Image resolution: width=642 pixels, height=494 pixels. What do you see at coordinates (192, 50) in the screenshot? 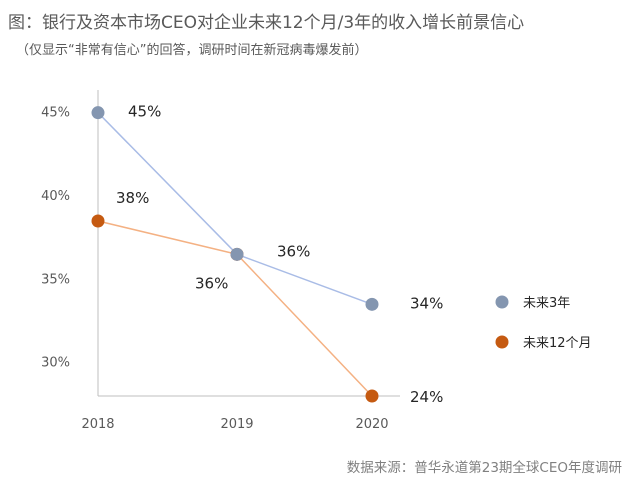
I see `chart-subtitle: （仅显示“非常有信心”的回答，调研时间在新冠病毒爆发前）` at bounding box center [192, 50].